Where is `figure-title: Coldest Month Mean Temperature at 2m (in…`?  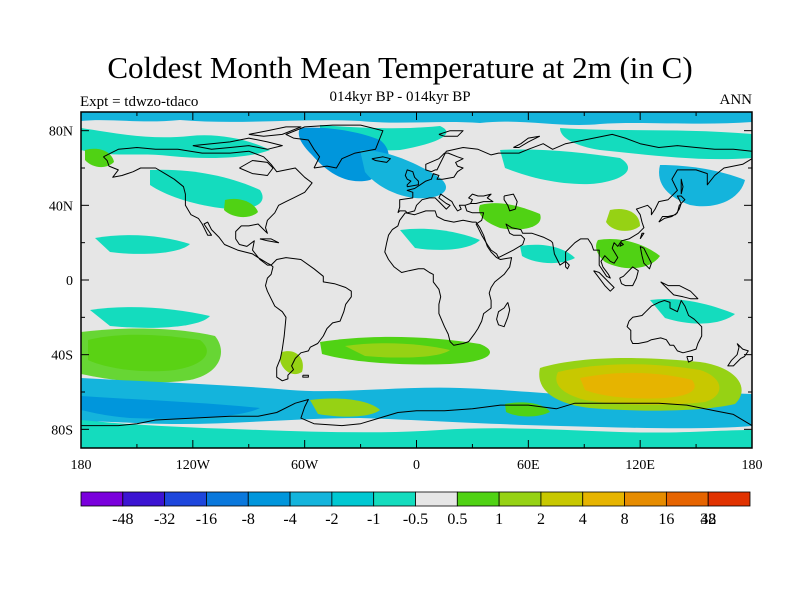
figure-title: Coldest Month Mean Temperature at 2m (in… is located at coordinates (400, 67).